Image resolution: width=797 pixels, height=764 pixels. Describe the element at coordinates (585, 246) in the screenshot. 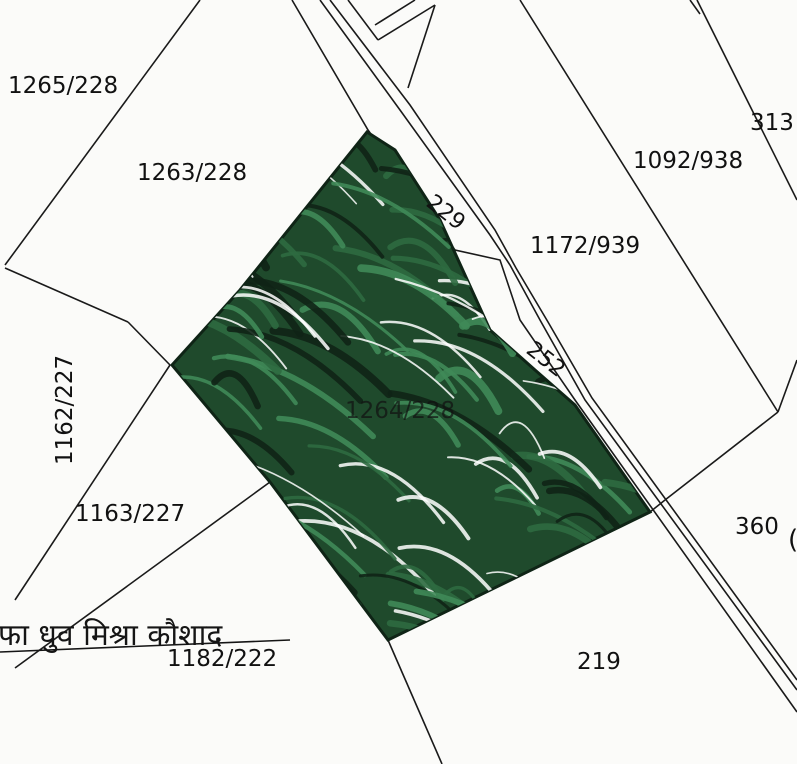

I see `parcel-label-1172: 1172/939` at that location.